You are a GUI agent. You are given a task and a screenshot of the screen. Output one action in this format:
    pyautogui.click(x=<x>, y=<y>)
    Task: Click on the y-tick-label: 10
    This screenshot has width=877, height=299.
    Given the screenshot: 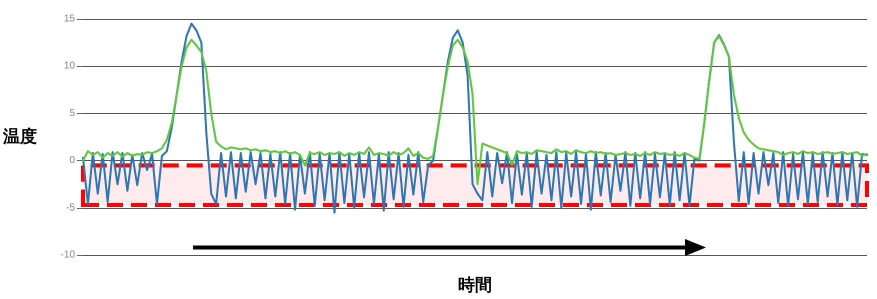 What is the action you would take?
    pyautogui.click(x=70, y=66)
    